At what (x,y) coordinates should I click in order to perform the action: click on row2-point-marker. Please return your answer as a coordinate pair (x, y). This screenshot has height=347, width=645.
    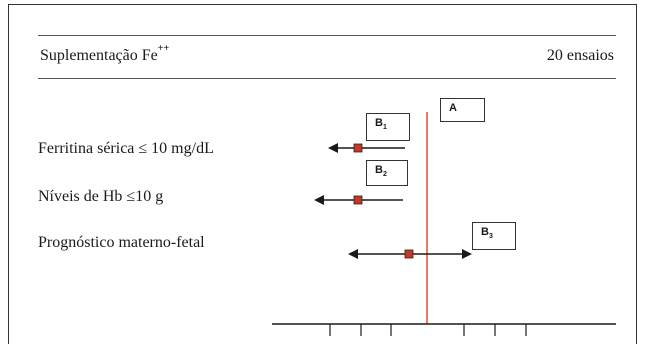
    Looking at the image, I should click on (358, 200).